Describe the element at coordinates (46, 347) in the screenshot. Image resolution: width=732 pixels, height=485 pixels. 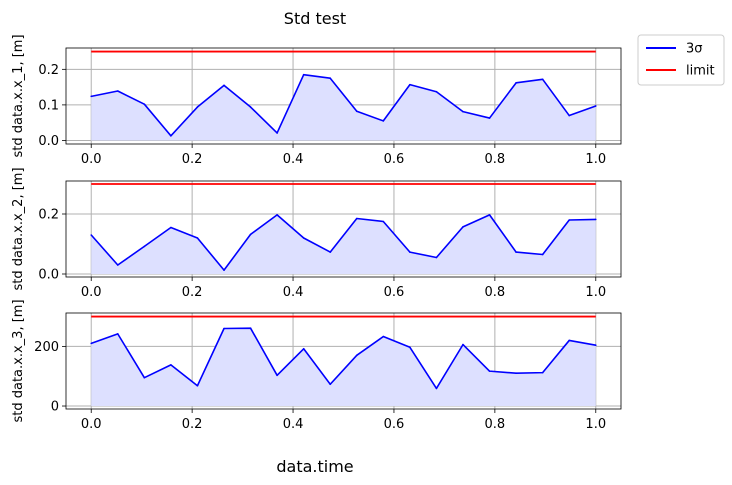
I see `y-tick-label: 200` at that location.